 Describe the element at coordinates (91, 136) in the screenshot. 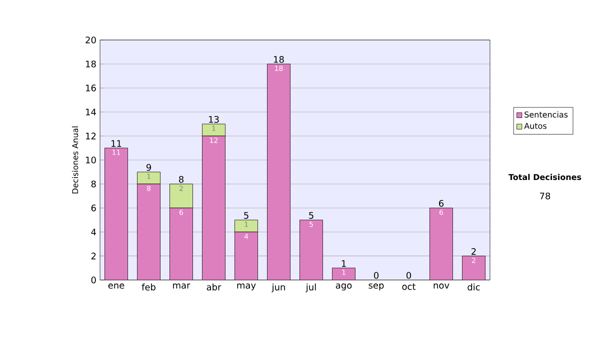

I see `y-tick-label: 12` at that location.